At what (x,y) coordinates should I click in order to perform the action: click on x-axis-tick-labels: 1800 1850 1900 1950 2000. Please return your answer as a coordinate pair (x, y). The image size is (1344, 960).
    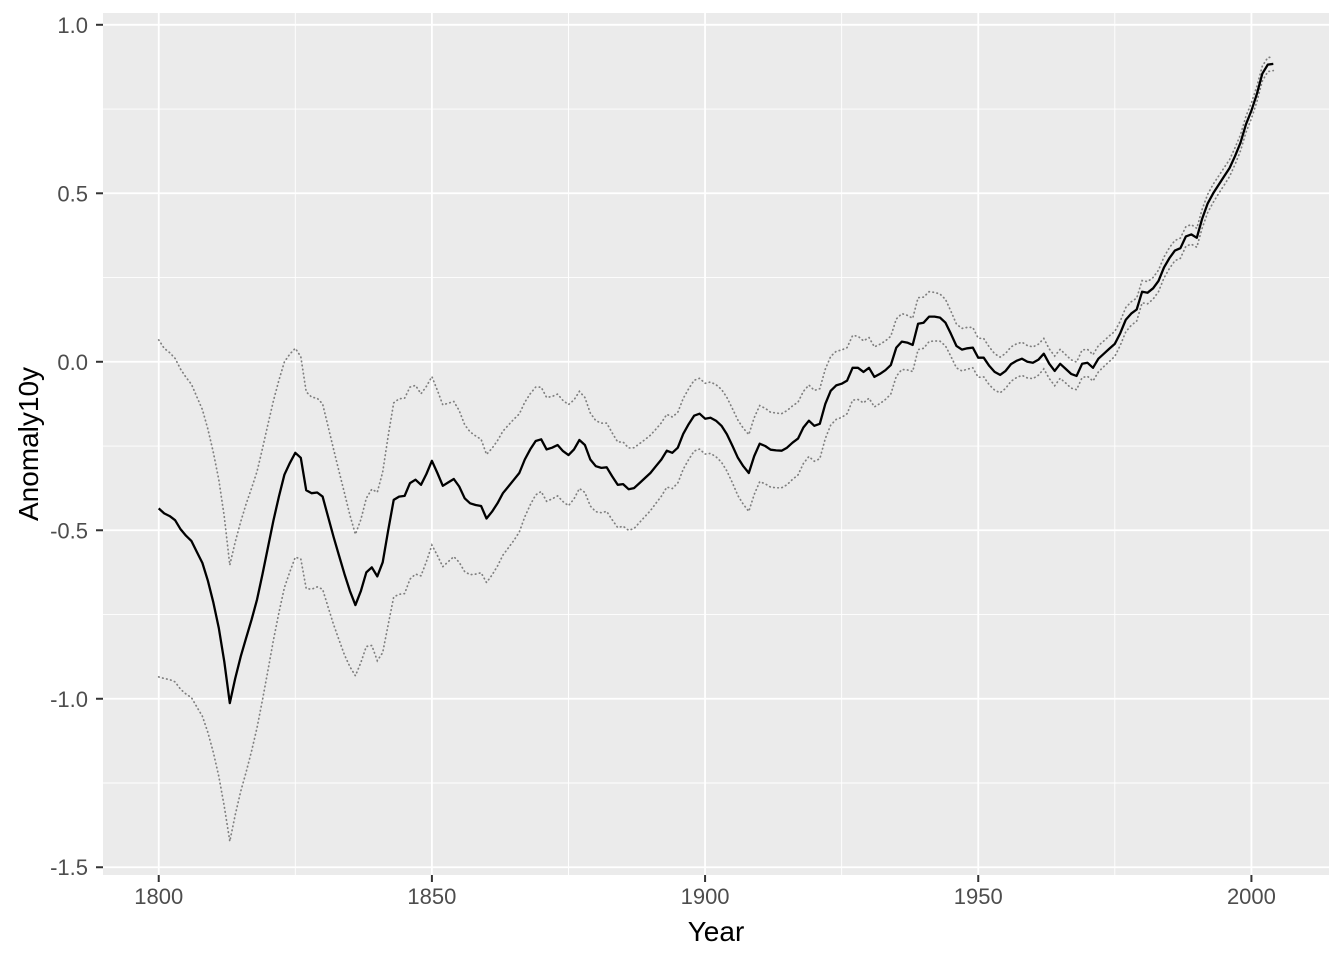
    Looking at the image, I should click on (705, 896).